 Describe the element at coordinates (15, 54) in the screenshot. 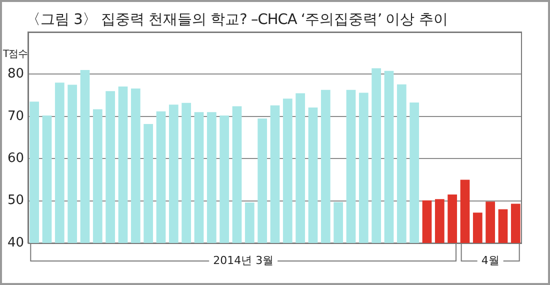

I see `y-axis-title: T점수` at that location.